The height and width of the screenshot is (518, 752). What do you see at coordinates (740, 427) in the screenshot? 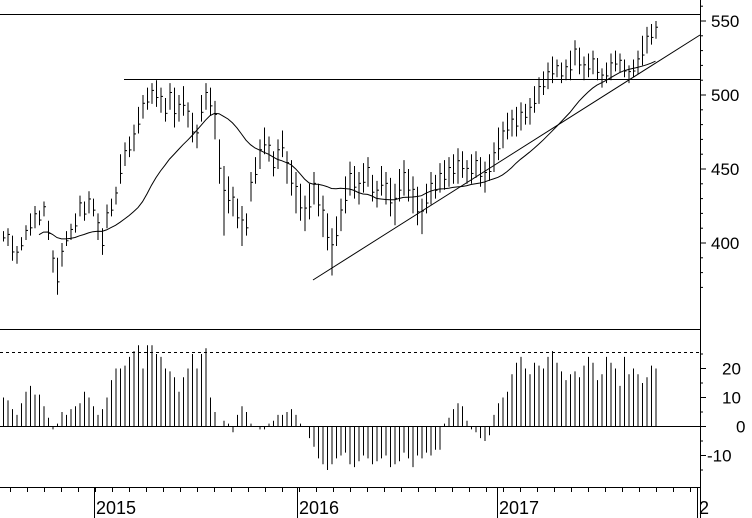
I see `momentum-tick-label: 0` at bounding box center [740, 427].